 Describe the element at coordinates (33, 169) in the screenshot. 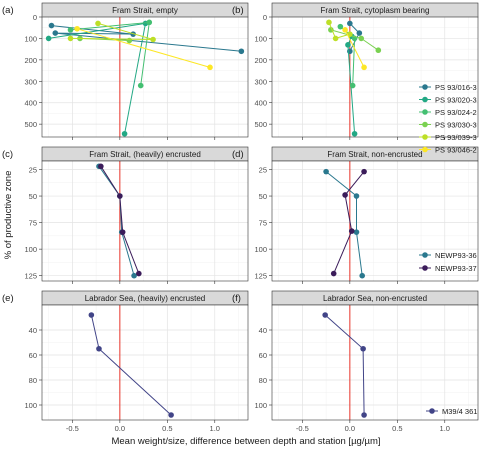

I see `y-tick-label: 25` at that location.